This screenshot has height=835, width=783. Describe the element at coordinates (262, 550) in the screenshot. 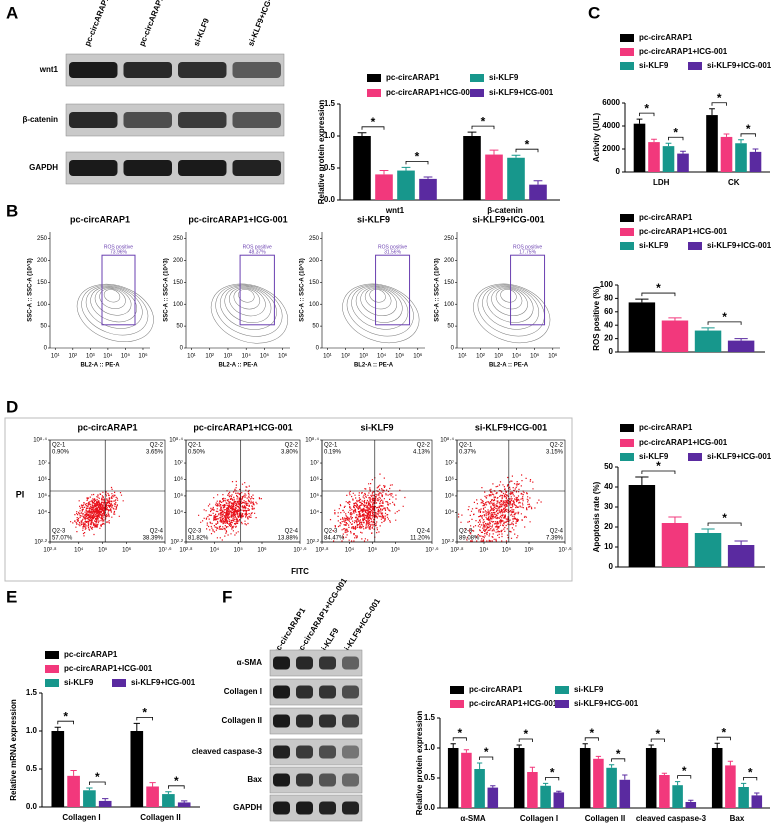

I see `x-tick-label: 10⁶` at that location.